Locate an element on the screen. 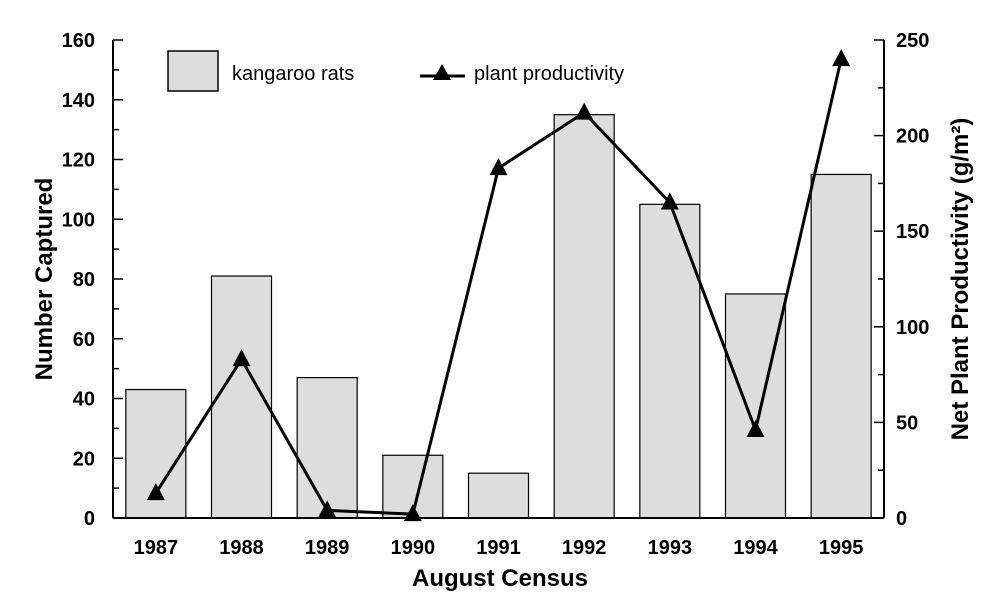 Image resolution: width=1000 pixels, height=600 pixels. y-tick-label-80: 80 is located at coordinates (84, 280).